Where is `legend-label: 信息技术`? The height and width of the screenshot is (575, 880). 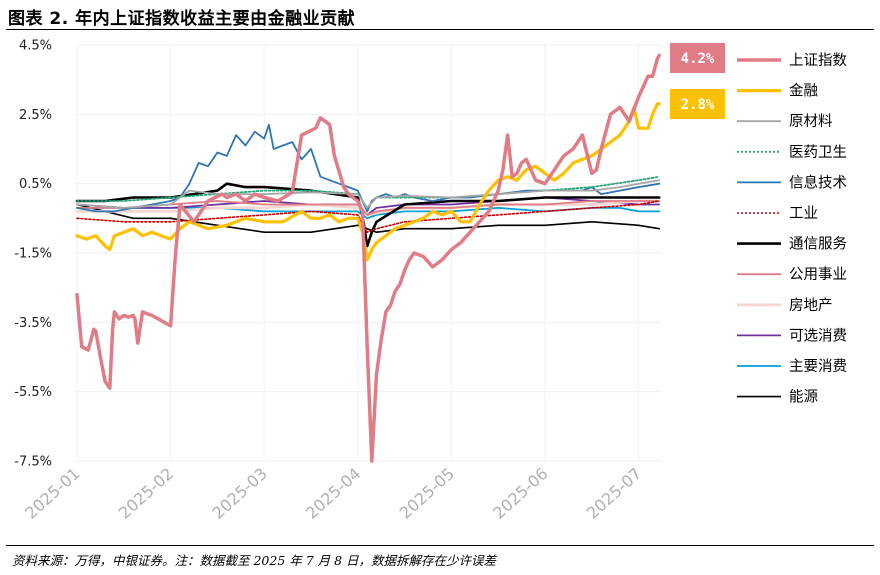
legend-label: 信息技术 is located at coordinates (818, 182).